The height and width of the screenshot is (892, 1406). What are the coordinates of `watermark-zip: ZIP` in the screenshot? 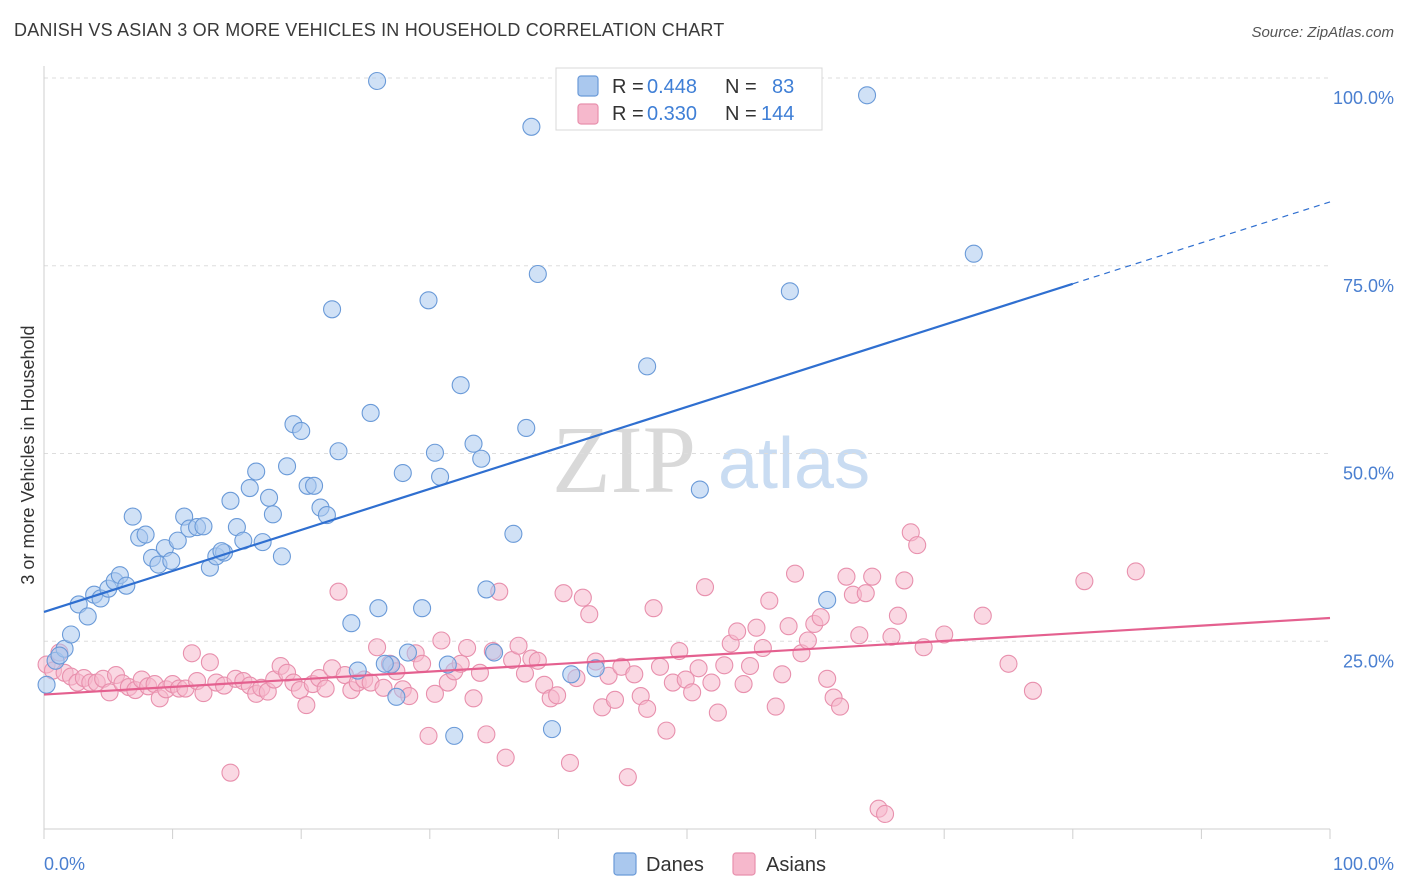 It's located at (624, 459).